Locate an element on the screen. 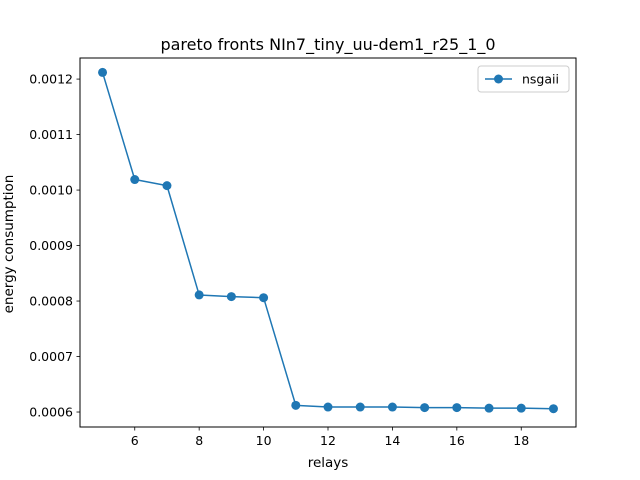 The height and width of the screenshot is (480, 640). y-axis-label: energy consumption is located at coordinates (9, 244).